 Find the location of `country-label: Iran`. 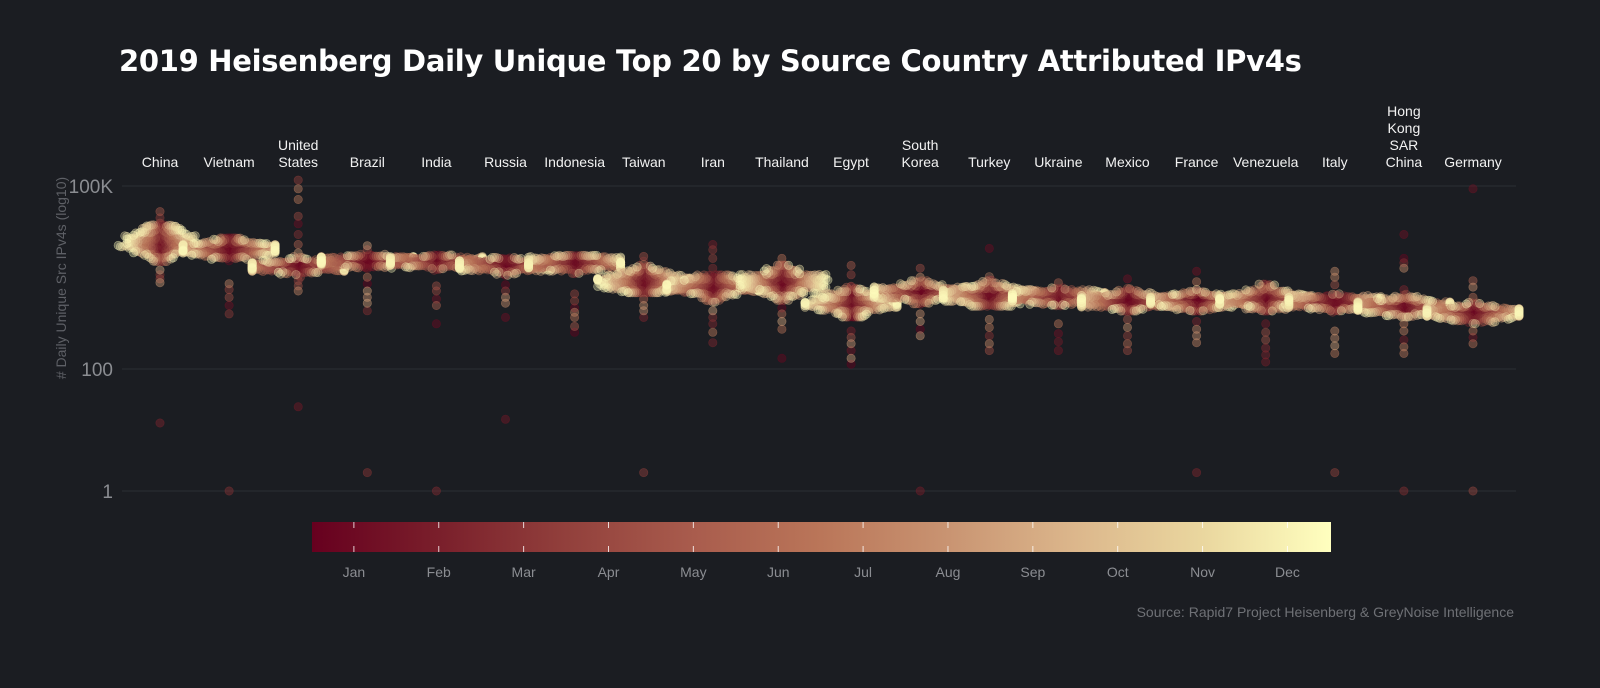

country-label: Iran is located at coordinates (713, 162).